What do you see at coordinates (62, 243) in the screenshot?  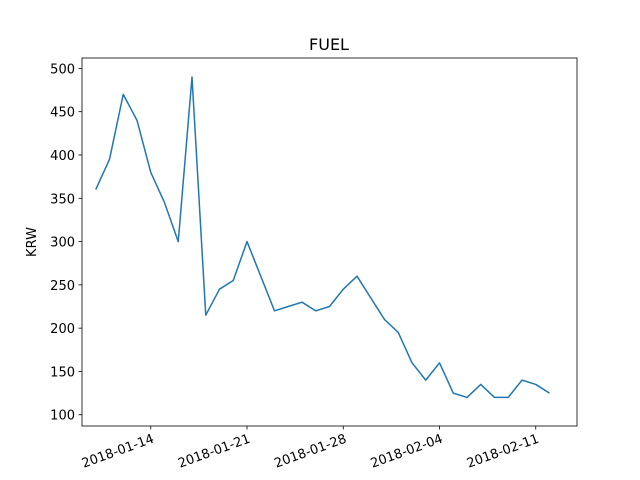 I see `y-tick-label: 300` at bounding box center [62, 243].